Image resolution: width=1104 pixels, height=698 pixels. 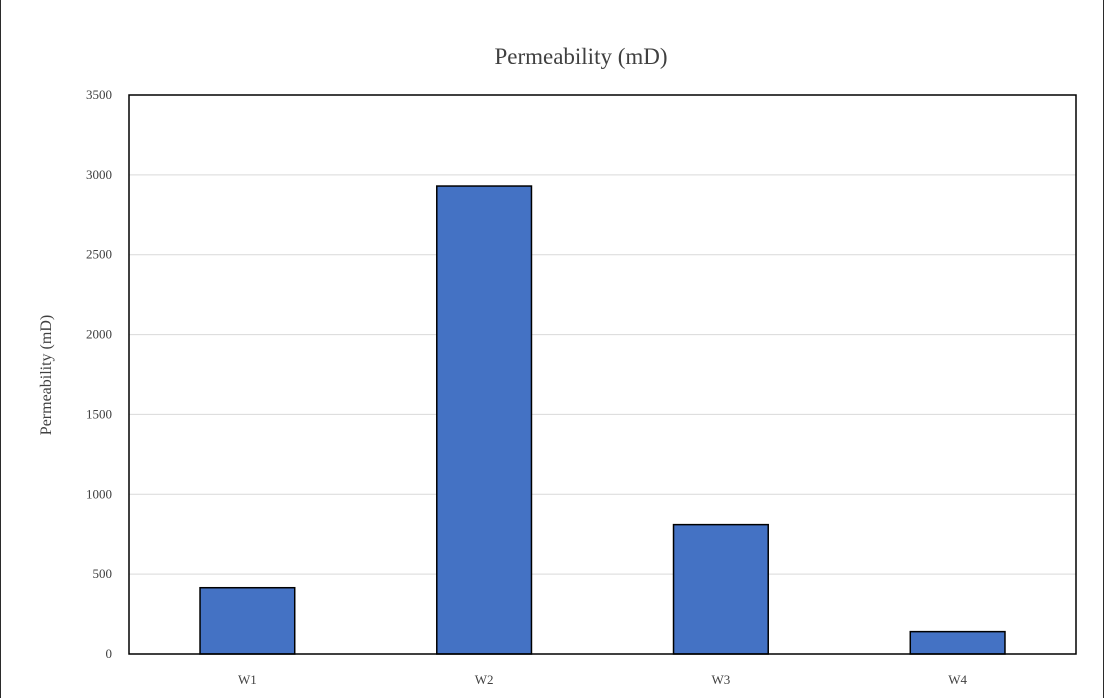 I want to click on bar-w3, so click(x=720, y=589).